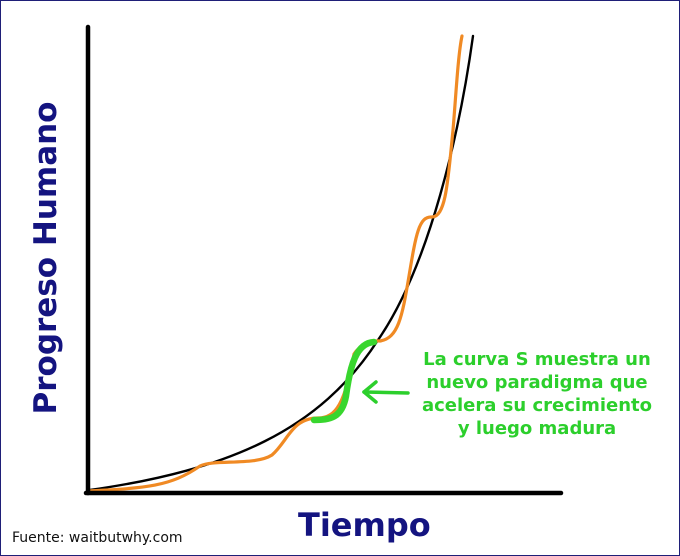  What do you see at coordinates (46, 258) in the screenshot?
I see `y-axis-label: Progreso Humano` at bounding box center [46, 258].